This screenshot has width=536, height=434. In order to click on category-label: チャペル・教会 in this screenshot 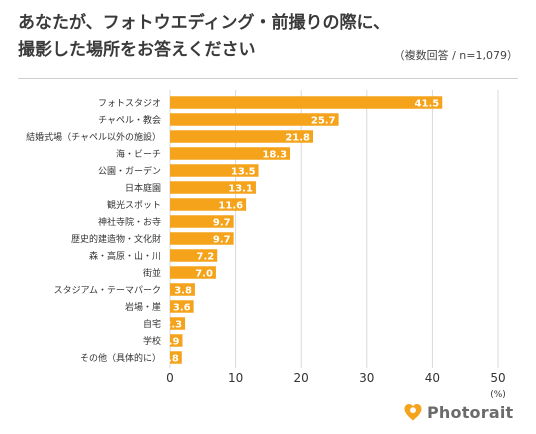, I will do `click(129, 120)`.